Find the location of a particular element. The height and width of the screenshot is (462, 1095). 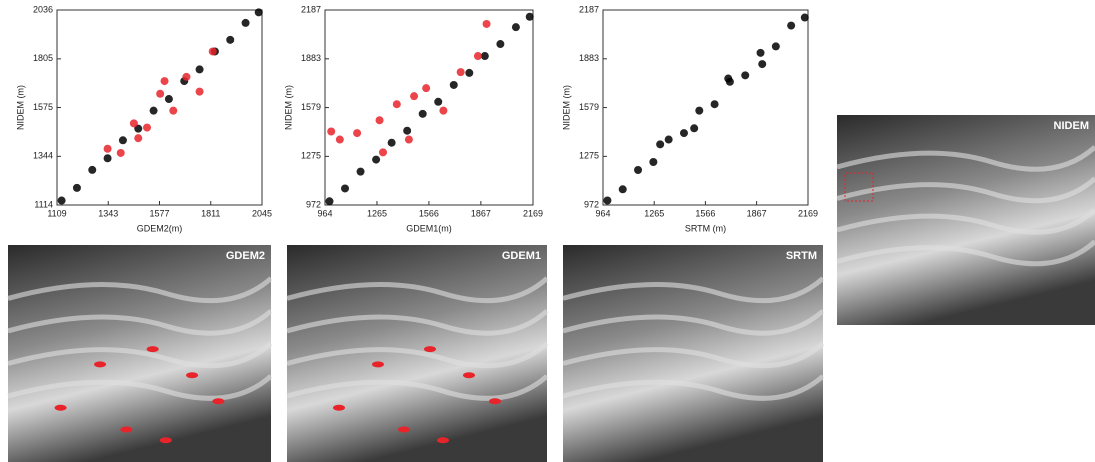

y-tick-label: 1805 is located at coordinates (43, 58).